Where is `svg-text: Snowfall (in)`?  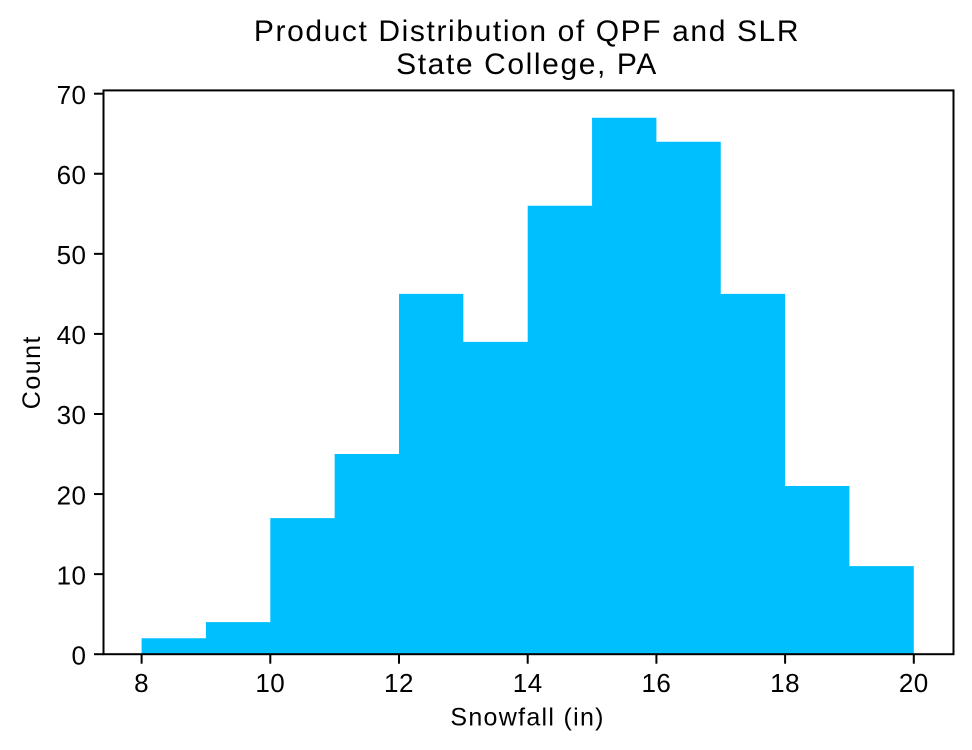 svg-text: Snowfall (in) is located at coordinates (527, 718).